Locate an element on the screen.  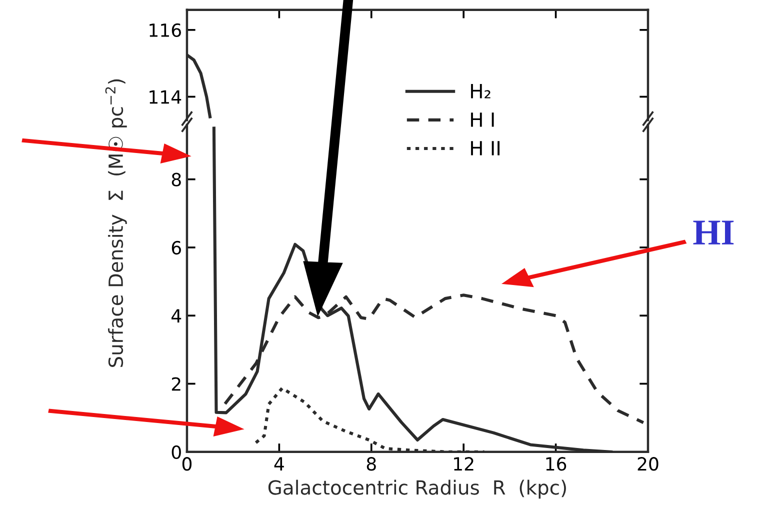
y-tick-label: 114 is located at coordinates (166, 97).